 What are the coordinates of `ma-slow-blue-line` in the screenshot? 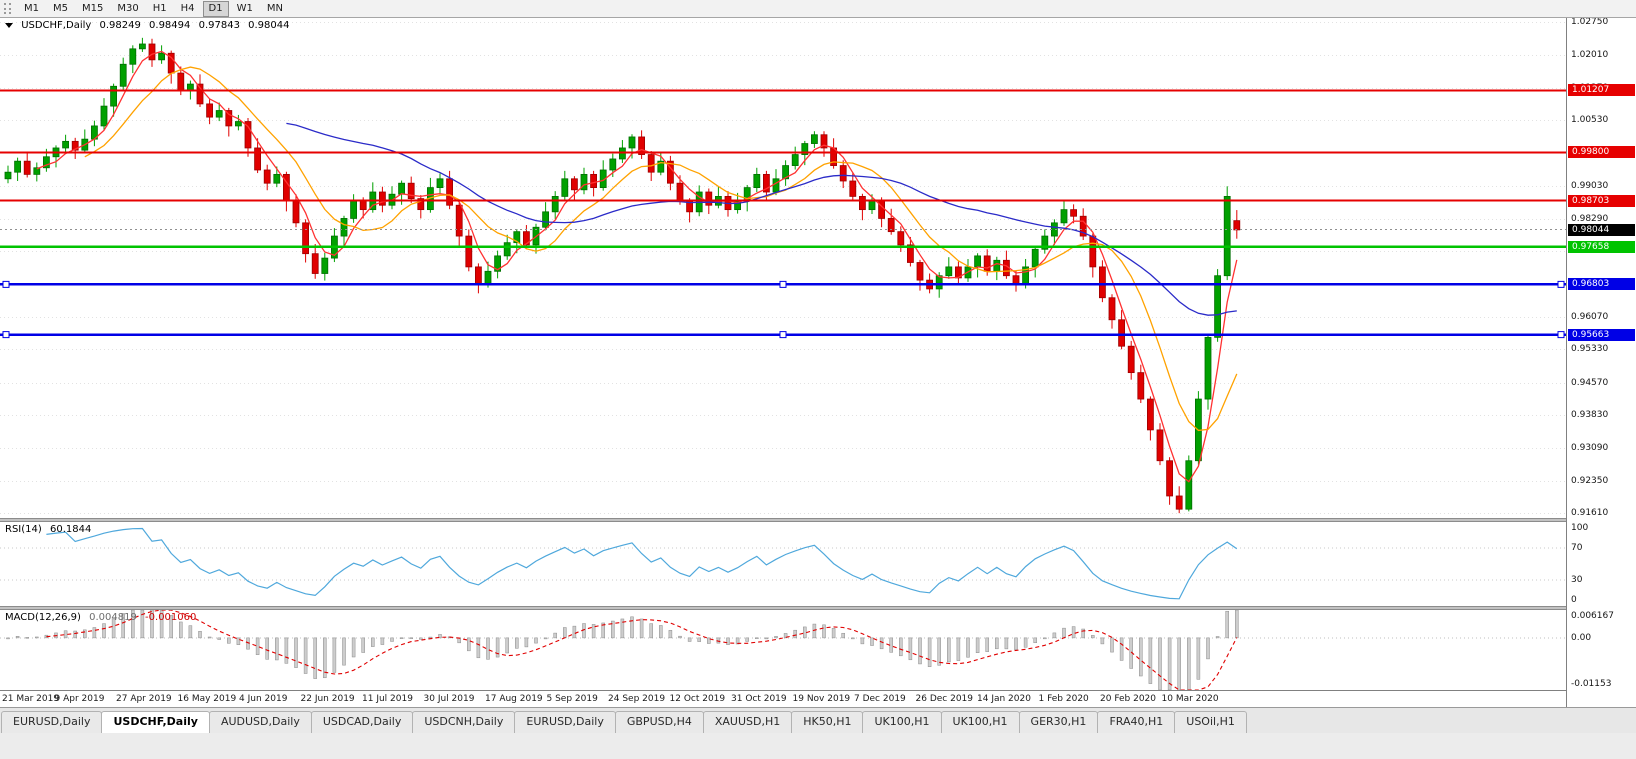 It's located at (761, 219).